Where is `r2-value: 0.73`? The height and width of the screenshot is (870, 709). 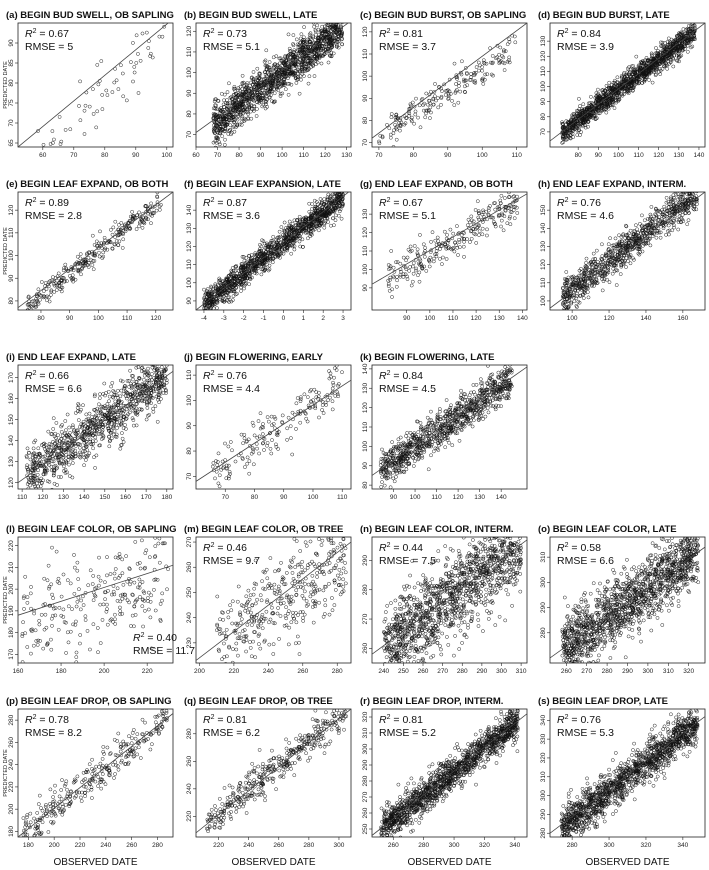 r2-value: 0.73 is located at coordinates (236, 34).